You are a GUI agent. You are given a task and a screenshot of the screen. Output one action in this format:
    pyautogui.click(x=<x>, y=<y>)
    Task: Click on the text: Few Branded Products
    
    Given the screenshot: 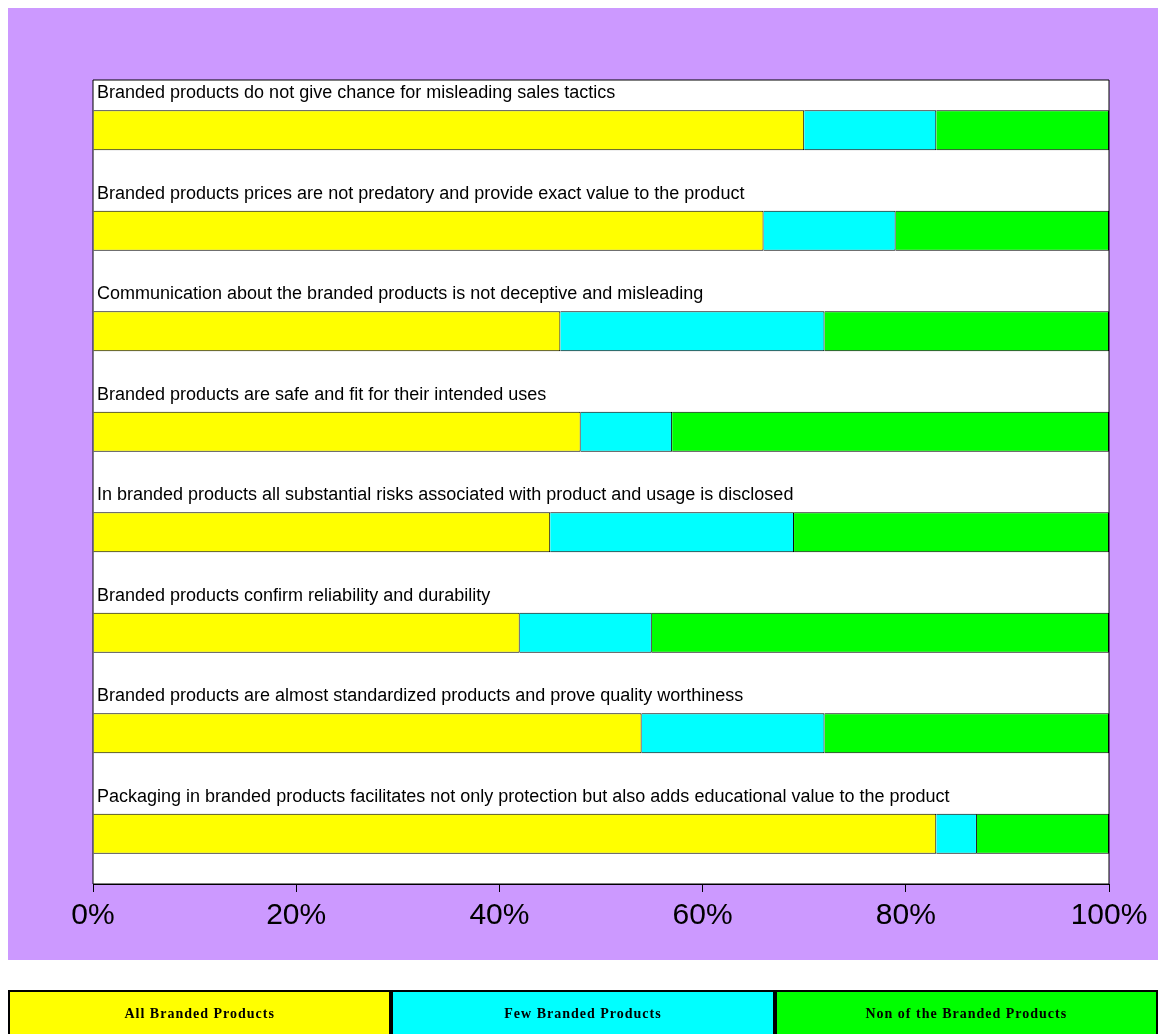 What is the action you would take?
    pyautogui.click(x=583, y=1012)
    